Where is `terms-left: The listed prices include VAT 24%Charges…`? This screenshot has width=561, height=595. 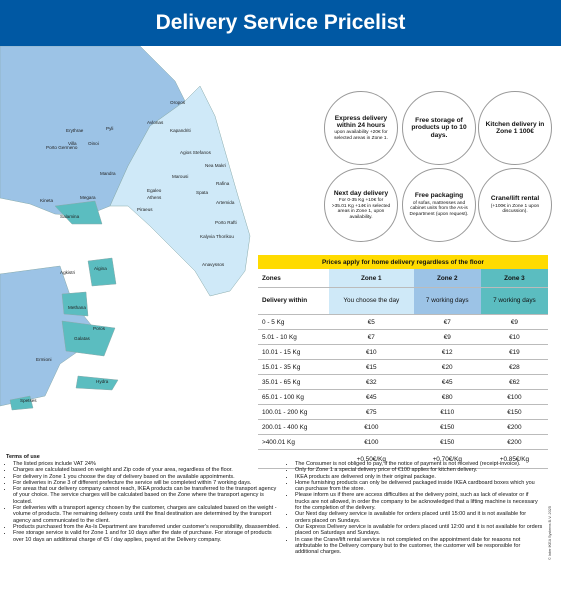
terms-left: The listed prices include VAT 24%Charges… is located at coordinates (143, 502).